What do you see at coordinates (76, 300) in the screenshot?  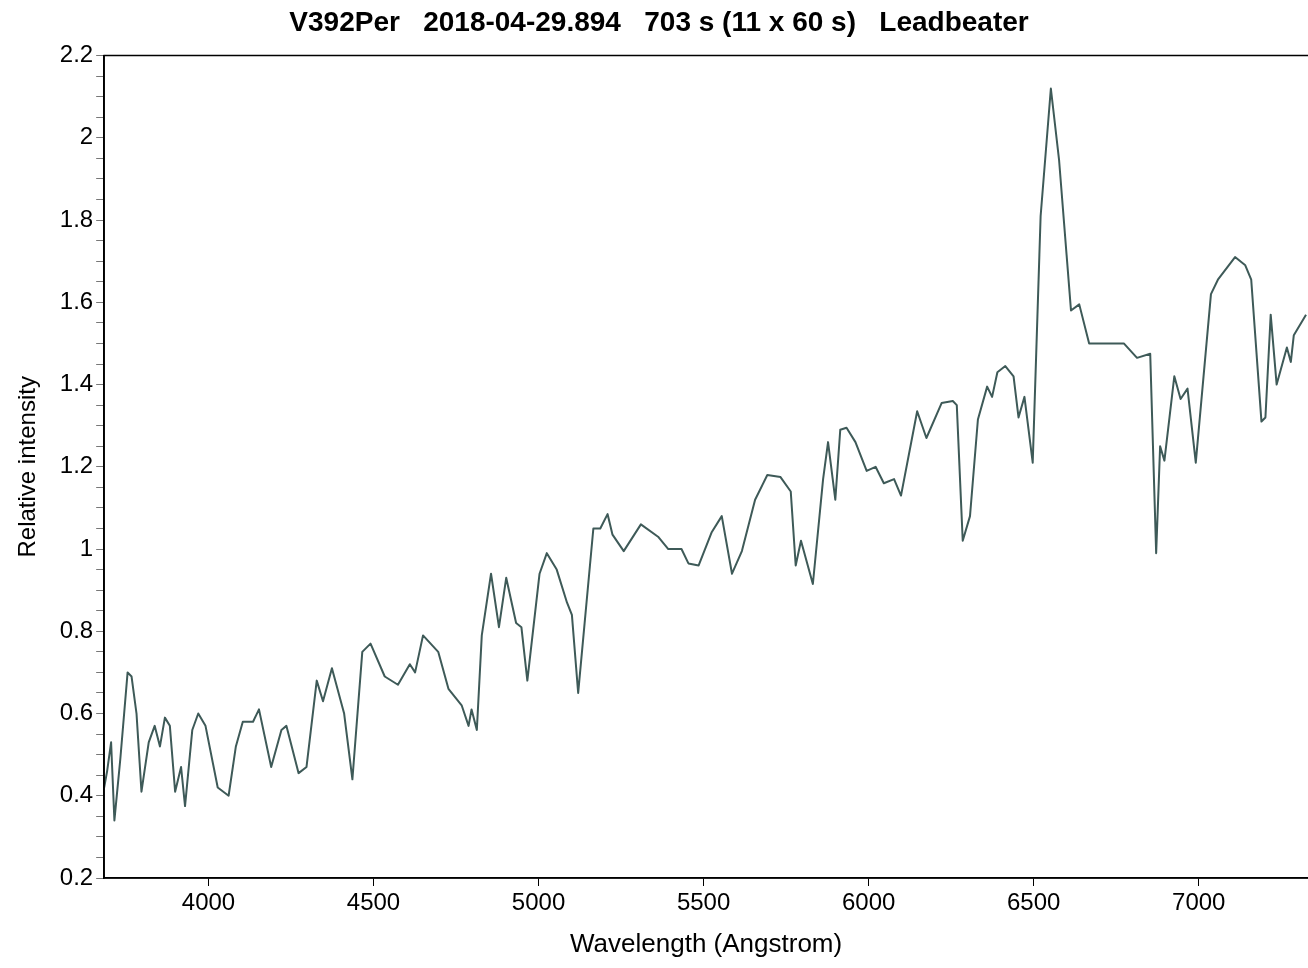 I see `y-tick-label: 1.6` at bounding box center [76, 300].